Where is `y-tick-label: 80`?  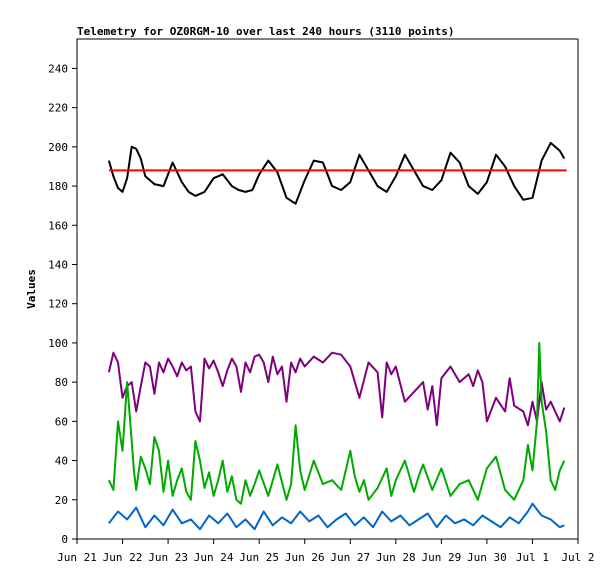
y-tick-label: 80 is located at coordinates (61, 382).